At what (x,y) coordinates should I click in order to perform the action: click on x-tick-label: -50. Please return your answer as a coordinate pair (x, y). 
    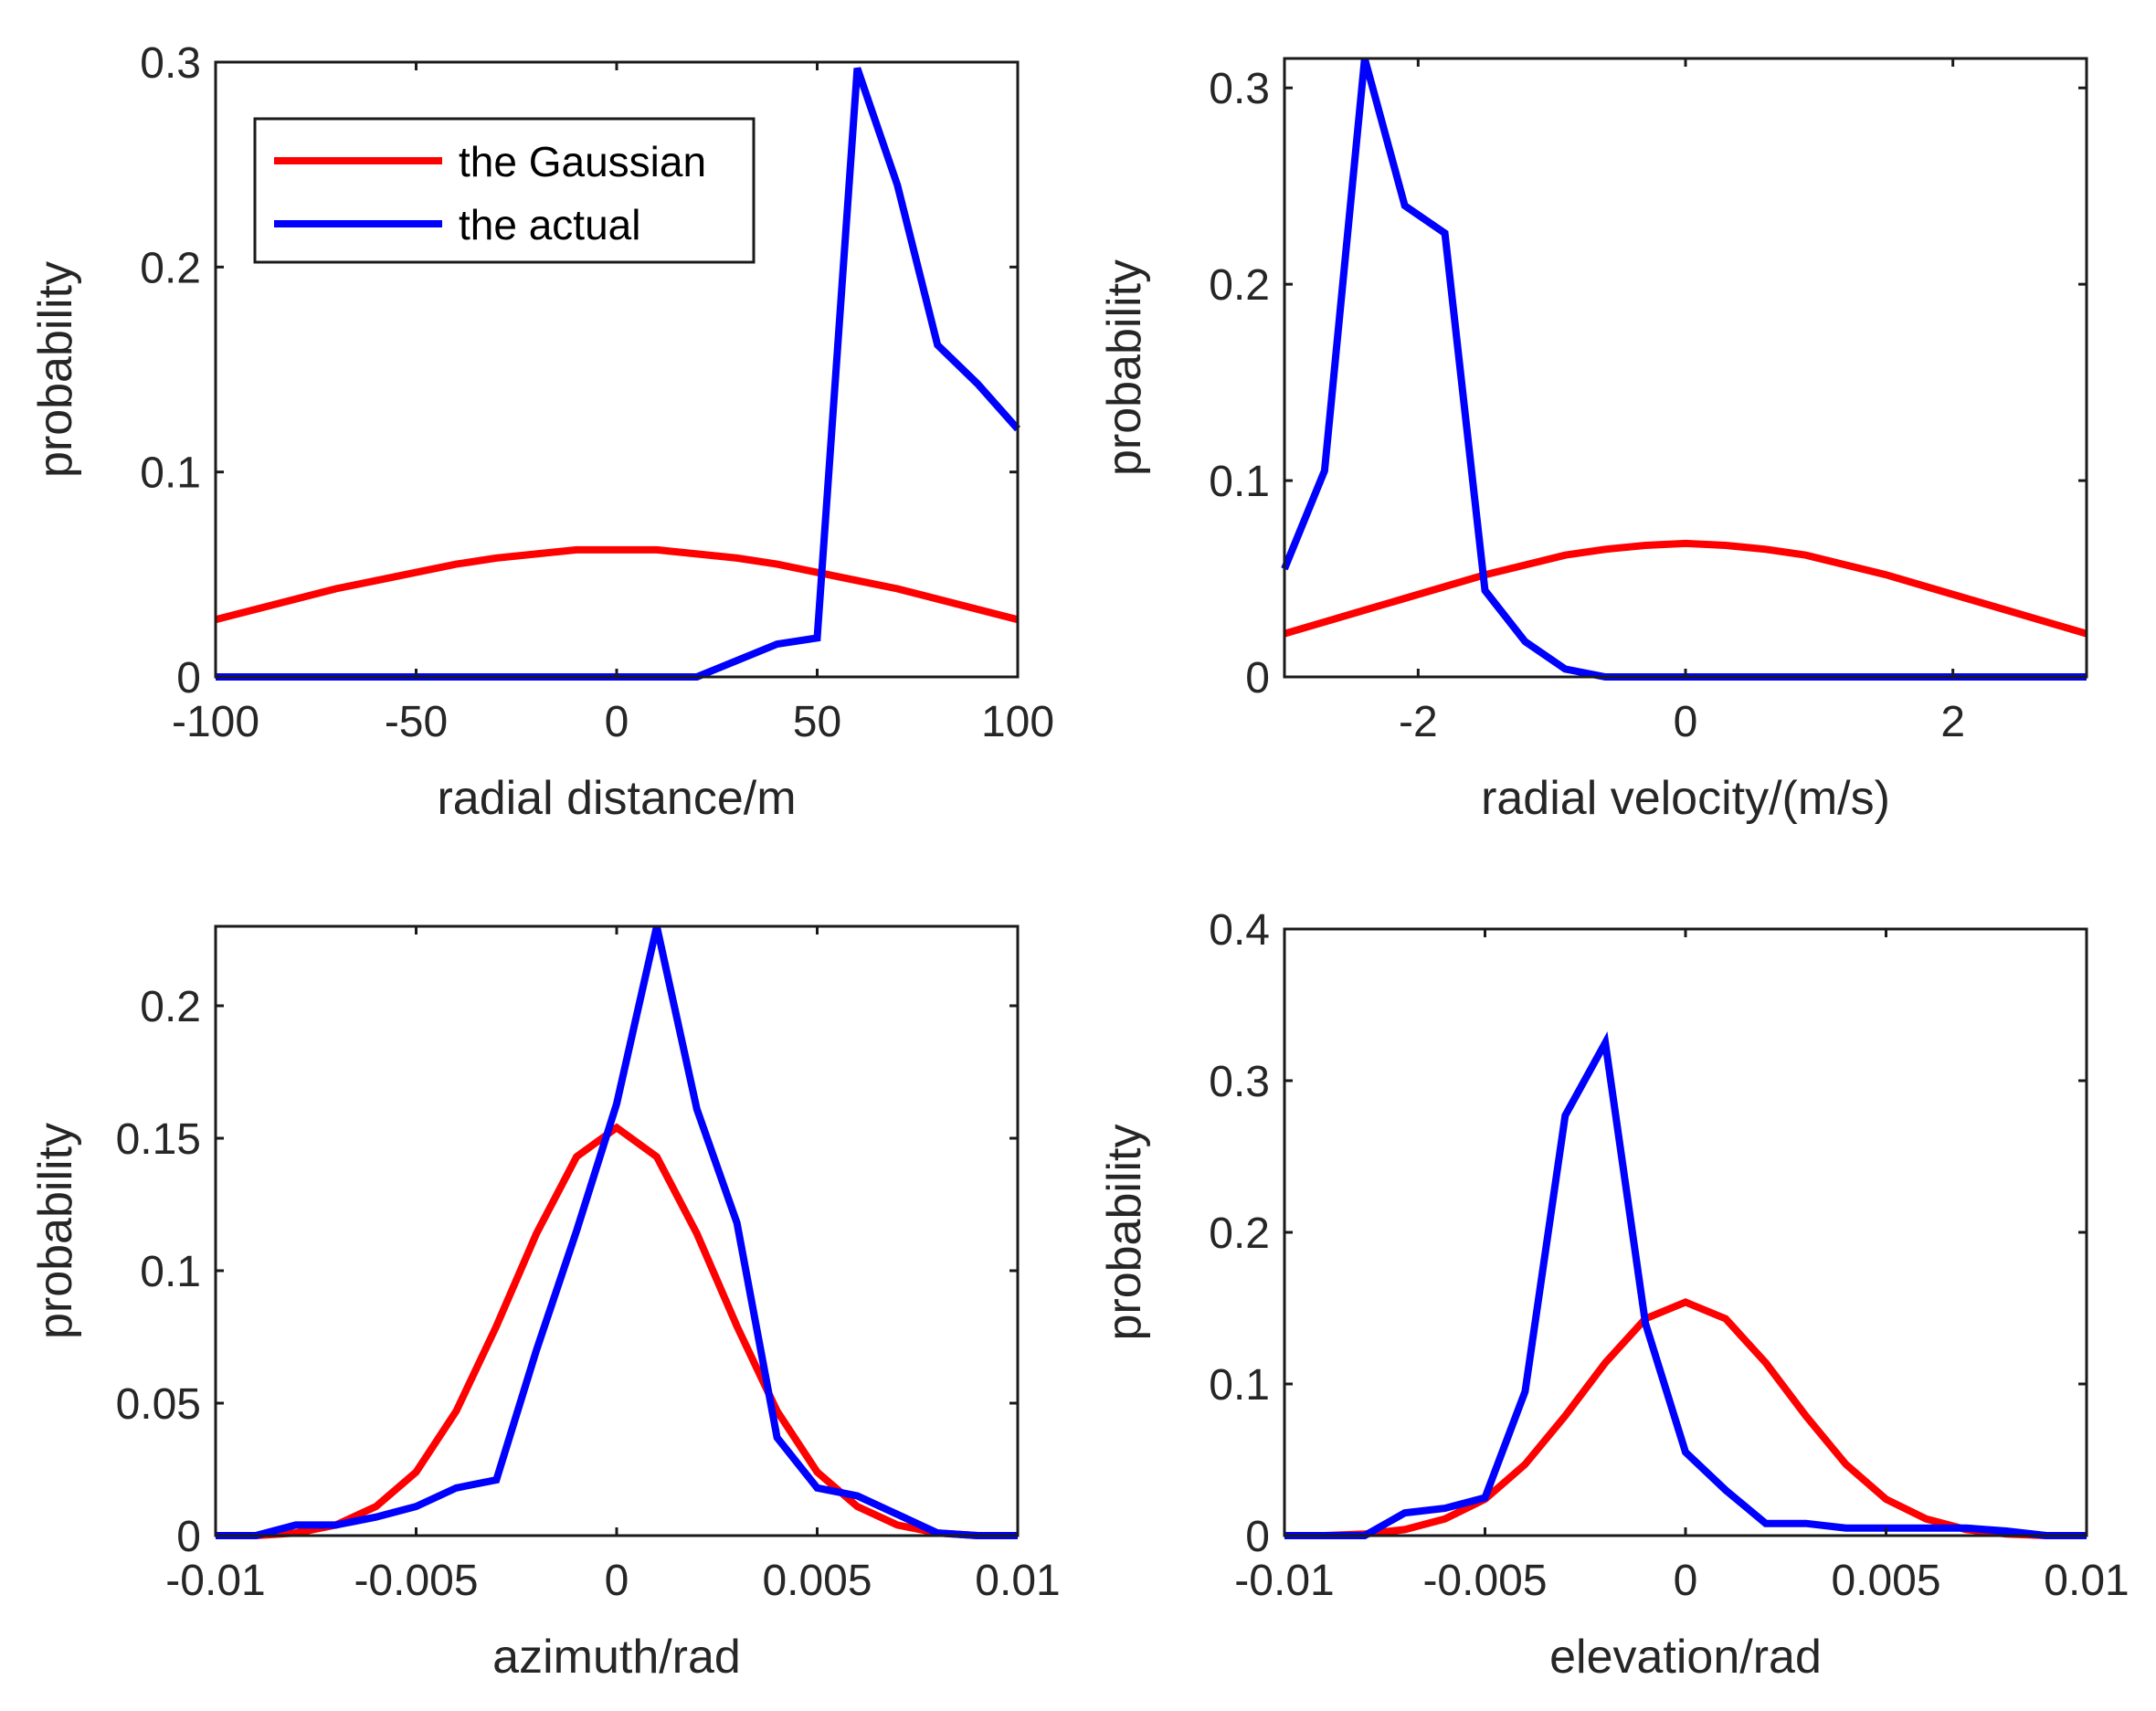
    Looking at the image, I should click on (416, 722).